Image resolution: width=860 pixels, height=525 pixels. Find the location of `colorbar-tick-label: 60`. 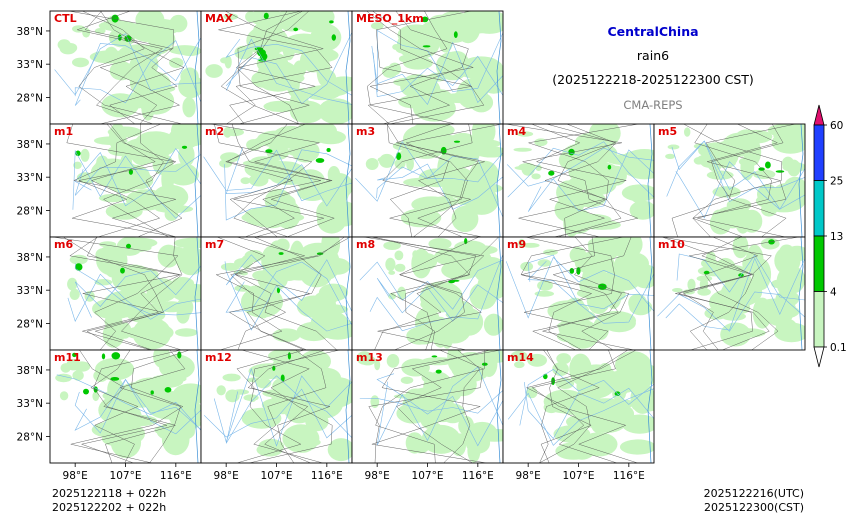

colorbar-tick-label: 60 is located at coordinates (836, 126).